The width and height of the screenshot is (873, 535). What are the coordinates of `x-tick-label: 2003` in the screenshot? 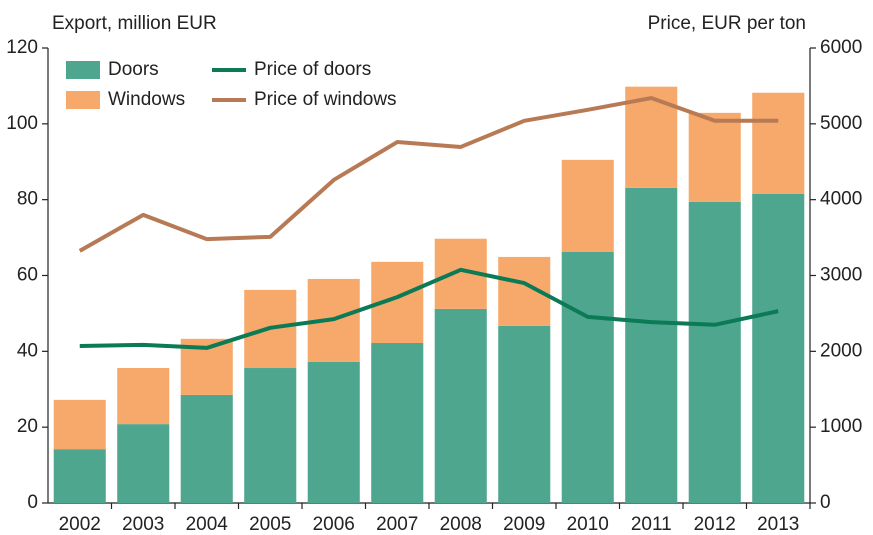 It's located at (143, 524).